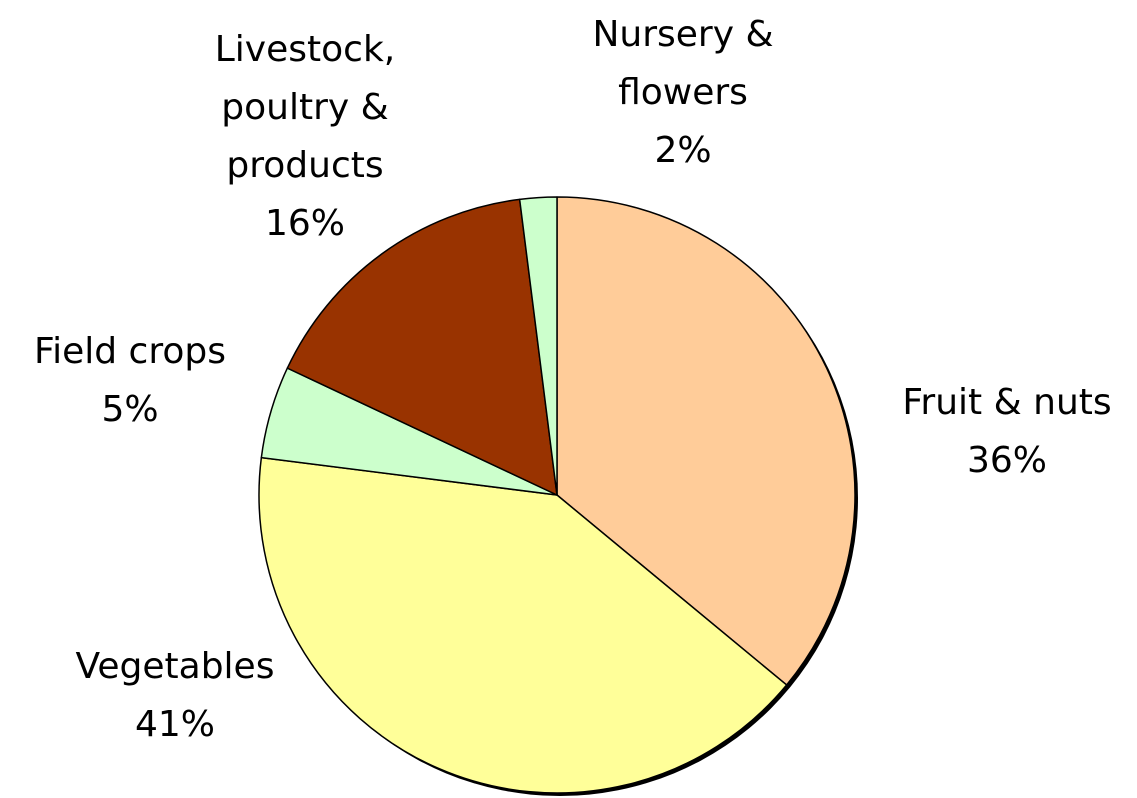 This screenshot has height=798, width=1137. I want to click on category-label: Fruit & nuts, so click(1007, 402).